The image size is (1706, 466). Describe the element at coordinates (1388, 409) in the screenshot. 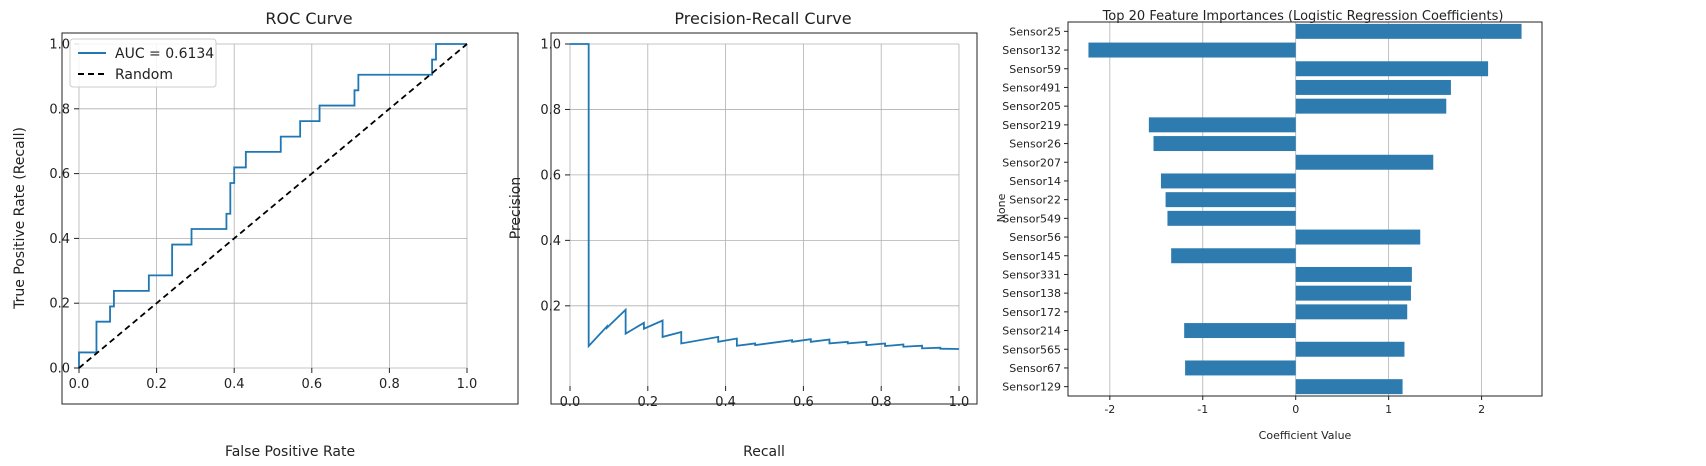

I see `fi-x-tick-label: 1` at that location.